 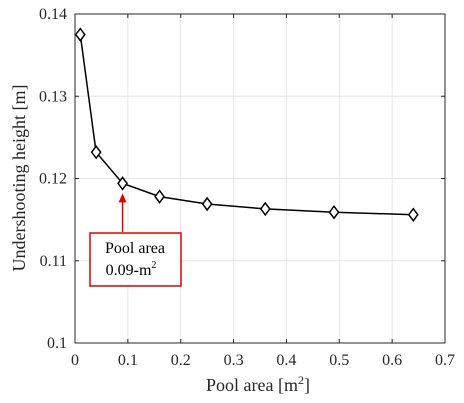 I want to click on y-tick-label: 0.13, so click(x=53, y=96).